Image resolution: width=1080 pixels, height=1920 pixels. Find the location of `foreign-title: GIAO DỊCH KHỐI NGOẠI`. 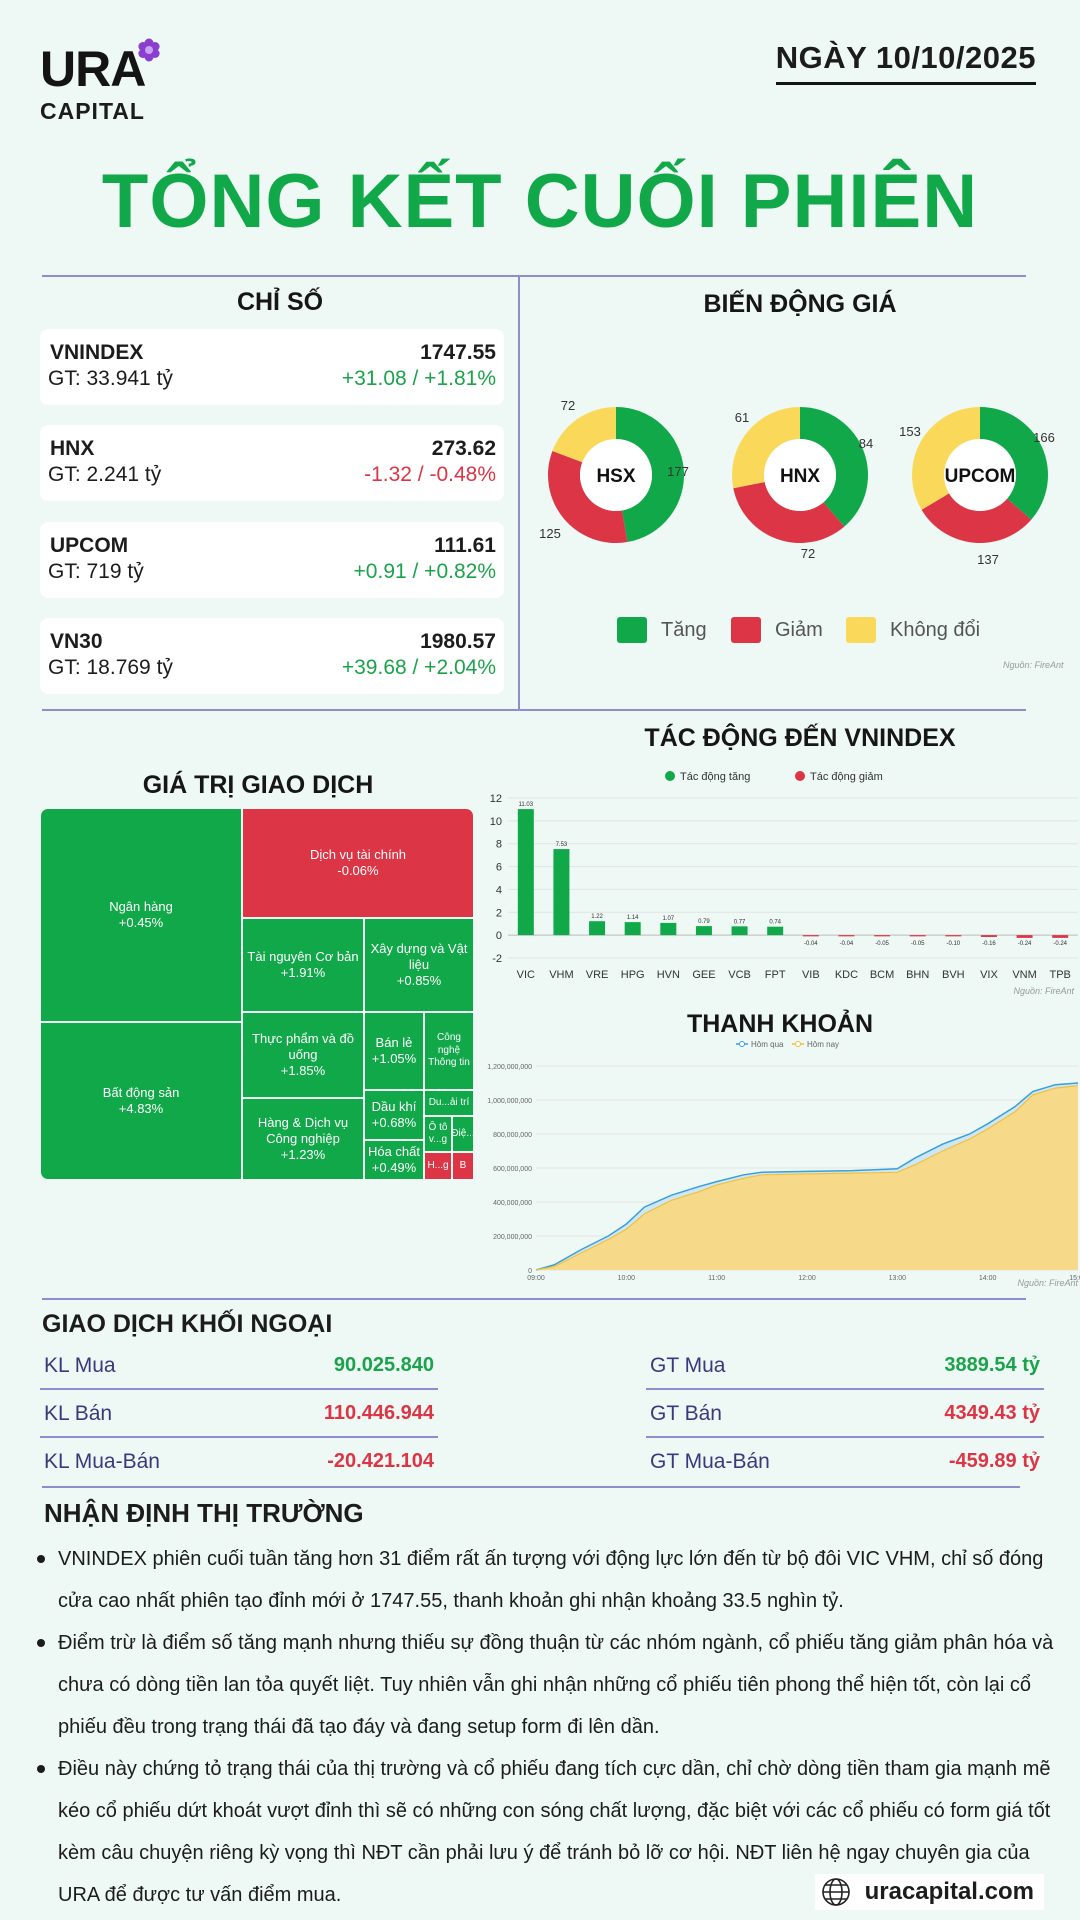

foreign-title: GIAO DỊCH KHỐI NGOẠI is located at coordinates (187, 1324).